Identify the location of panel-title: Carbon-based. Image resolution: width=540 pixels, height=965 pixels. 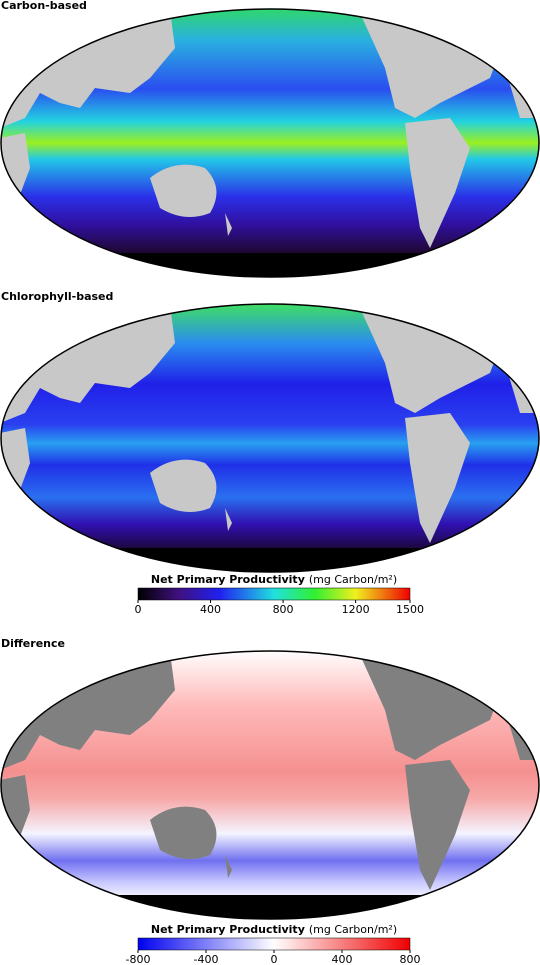
(44, 6).